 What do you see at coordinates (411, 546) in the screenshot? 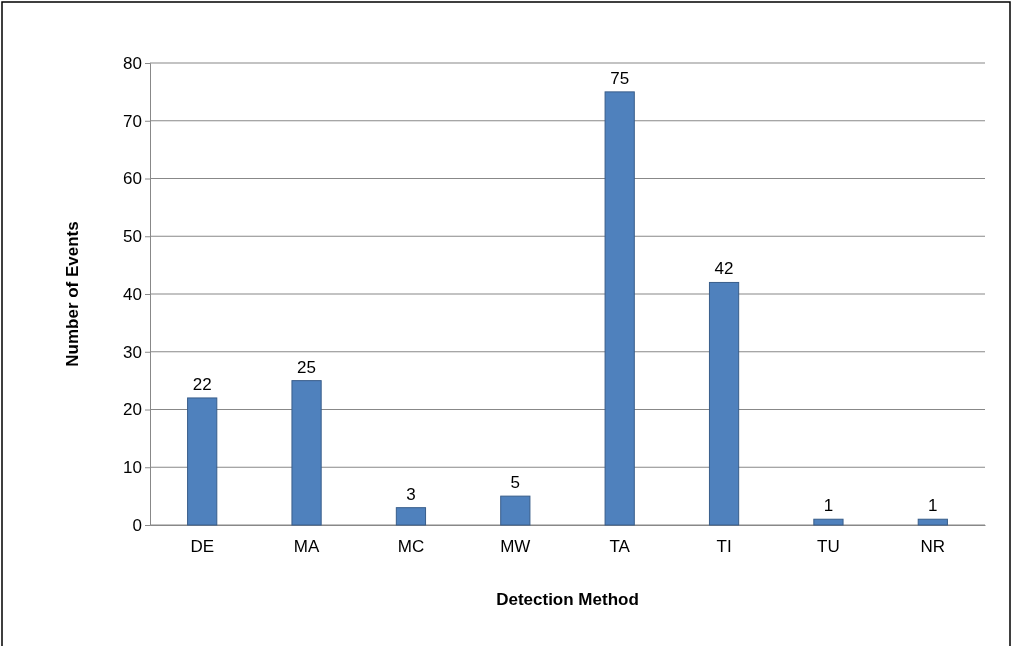
I see `x-tick-label: MC` at bounding box center [411, 546].